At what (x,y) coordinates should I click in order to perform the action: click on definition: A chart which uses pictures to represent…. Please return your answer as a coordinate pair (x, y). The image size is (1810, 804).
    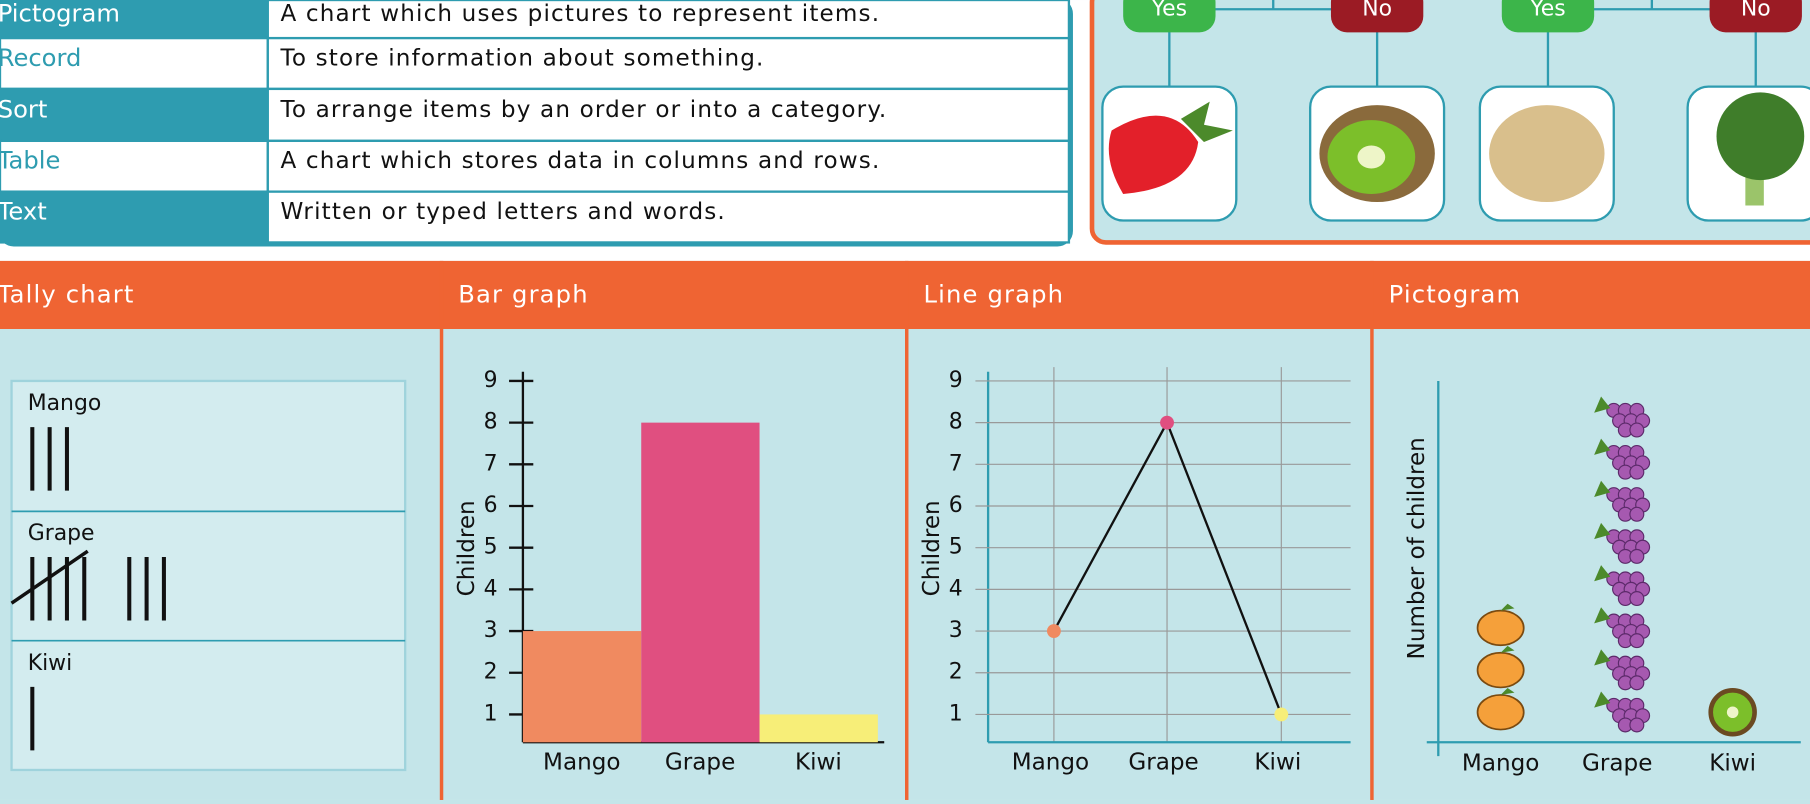
    Looking at the image, I should click on (581, 14).